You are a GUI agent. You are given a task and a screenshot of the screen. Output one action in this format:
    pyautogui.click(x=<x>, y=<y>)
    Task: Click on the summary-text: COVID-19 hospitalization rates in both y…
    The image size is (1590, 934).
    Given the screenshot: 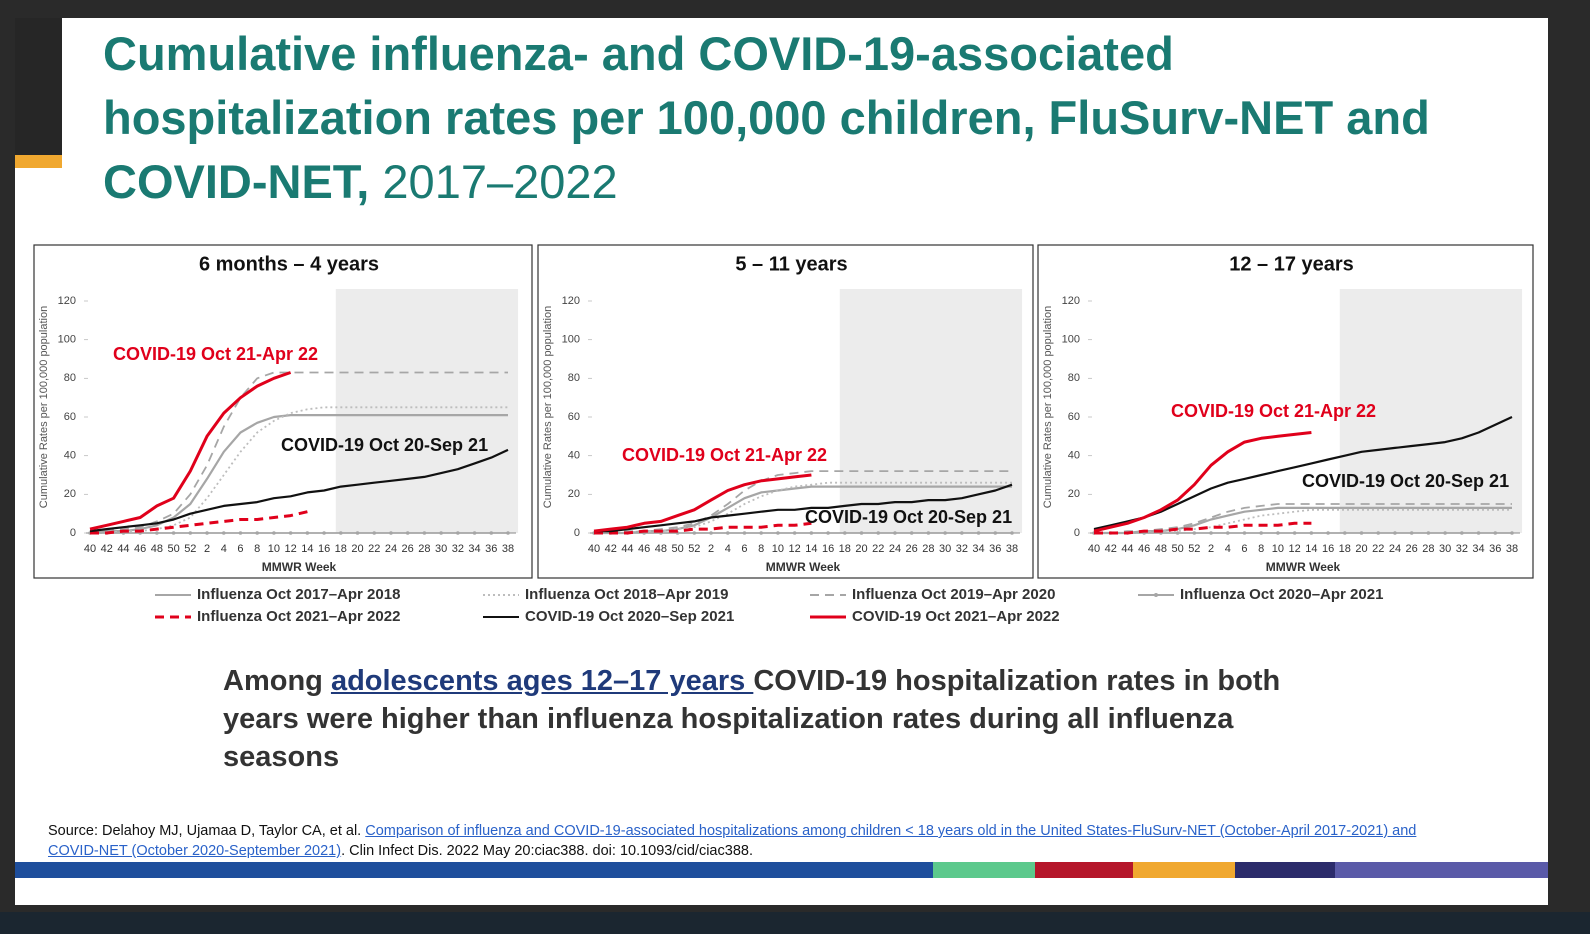 What is the action you would take?
    pyautogui.click(x=752, y=719)
    